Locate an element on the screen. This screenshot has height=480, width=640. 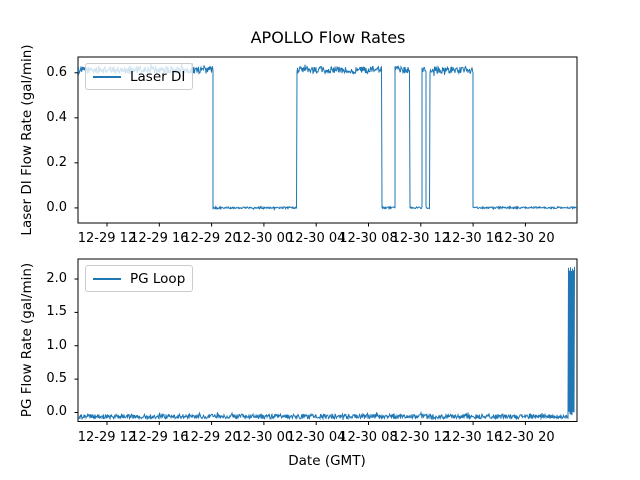
y-tick-label: 0.5 is located at coordinates (56, 379).